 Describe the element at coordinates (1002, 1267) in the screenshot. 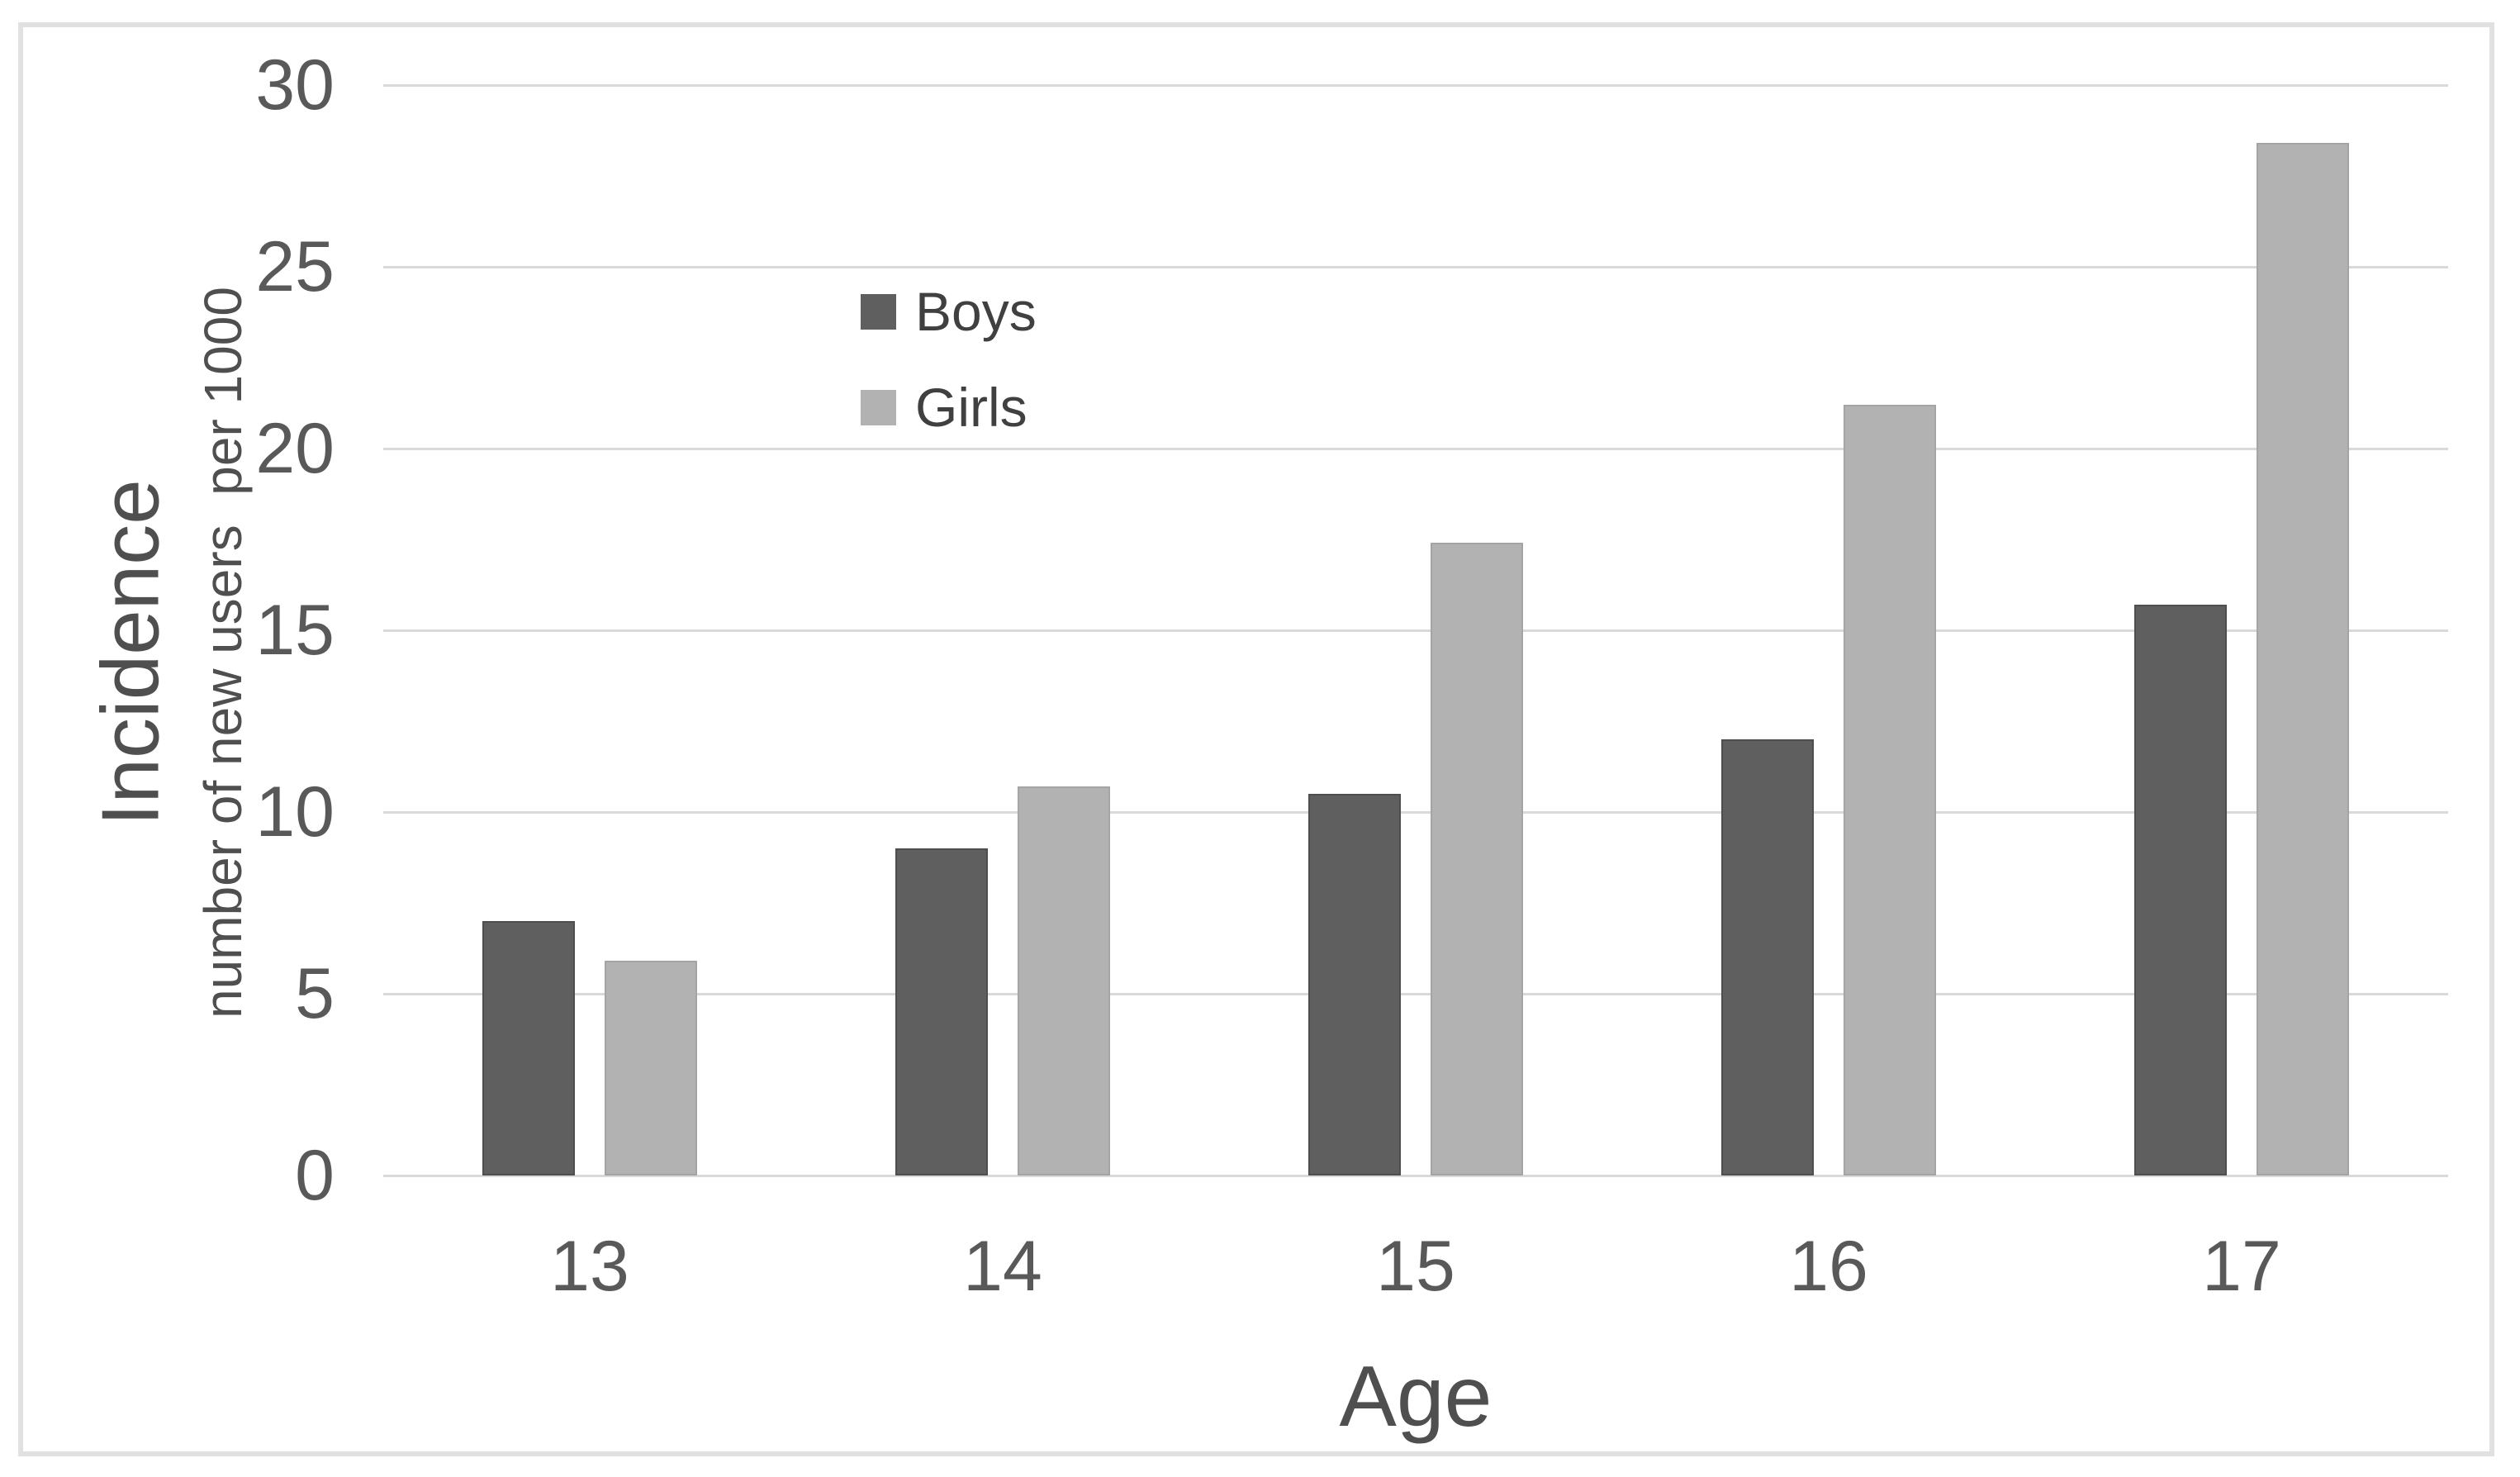

I see `x-tick-label: 14` at that location.